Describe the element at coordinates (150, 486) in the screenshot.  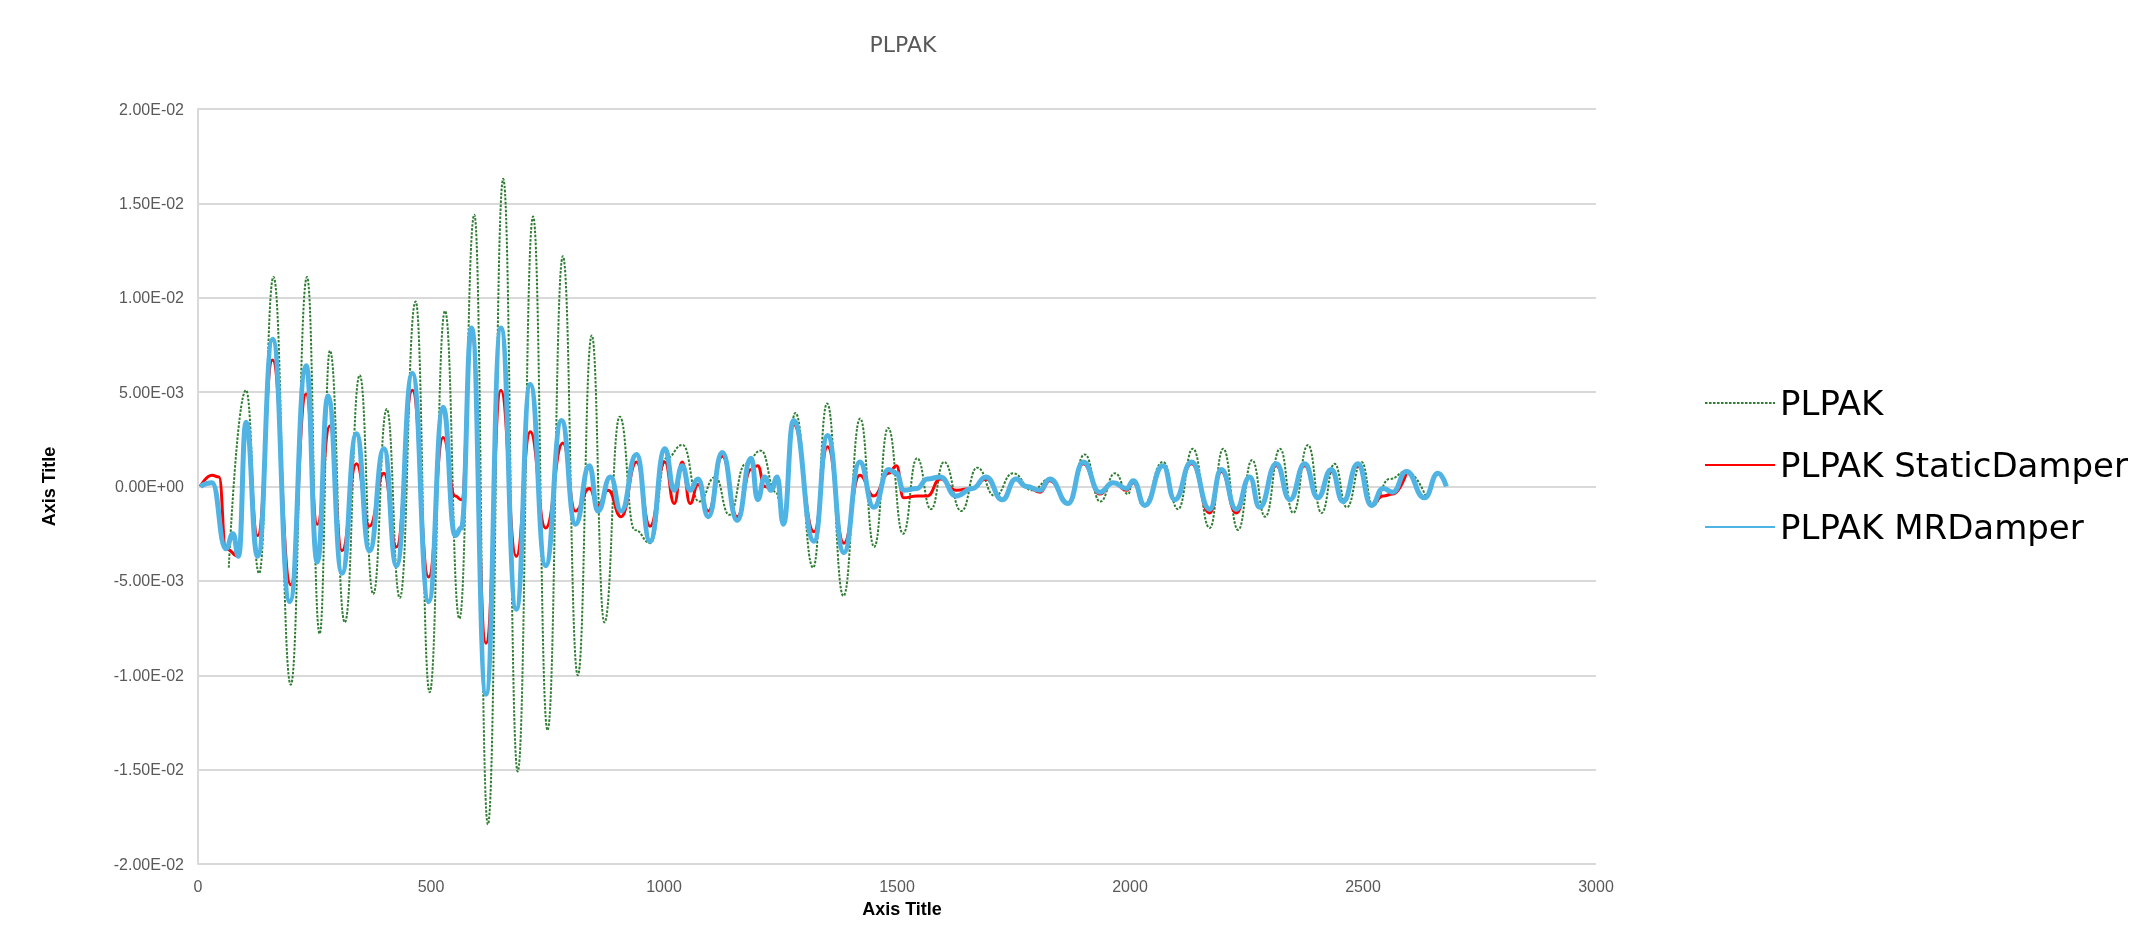
I see `y-tick-label: 0.00E+00` at that location.